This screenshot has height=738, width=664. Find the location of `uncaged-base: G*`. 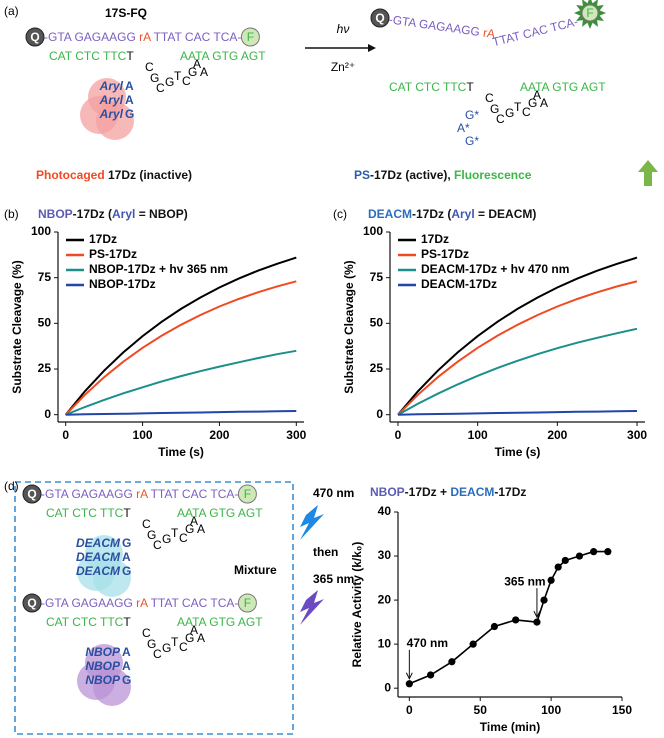

uncaged-base: G* is located at coordinates (472, 115).